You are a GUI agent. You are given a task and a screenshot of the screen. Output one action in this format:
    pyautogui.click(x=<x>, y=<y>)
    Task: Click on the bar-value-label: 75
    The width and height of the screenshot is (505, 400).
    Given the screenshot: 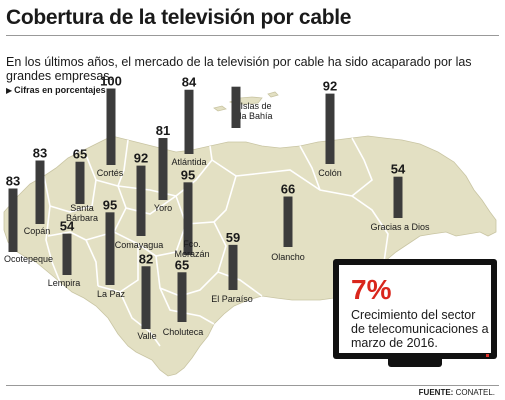 What is the action you would take?
    pyautogui.click(x=236, y=79)
    